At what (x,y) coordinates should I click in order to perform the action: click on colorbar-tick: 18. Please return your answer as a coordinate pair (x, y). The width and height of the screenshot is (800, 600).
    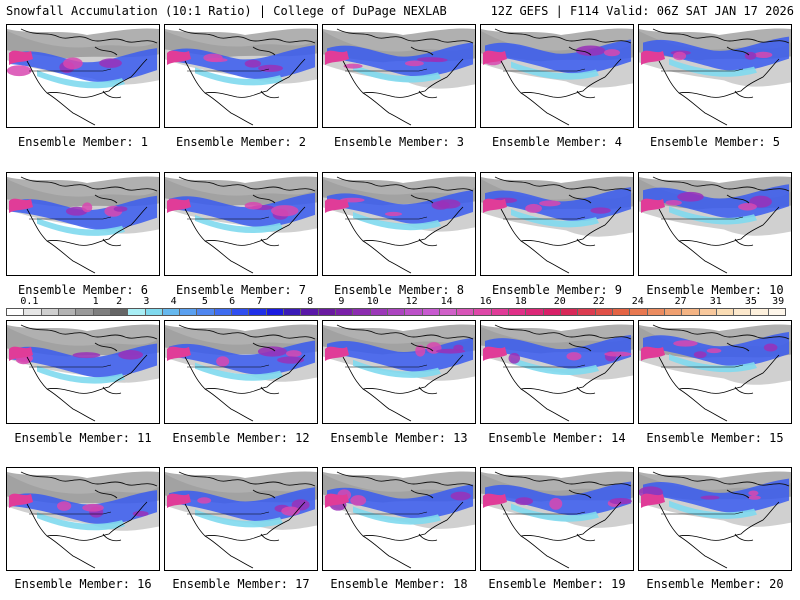
    Looking at the image, I should click on (520, 301).